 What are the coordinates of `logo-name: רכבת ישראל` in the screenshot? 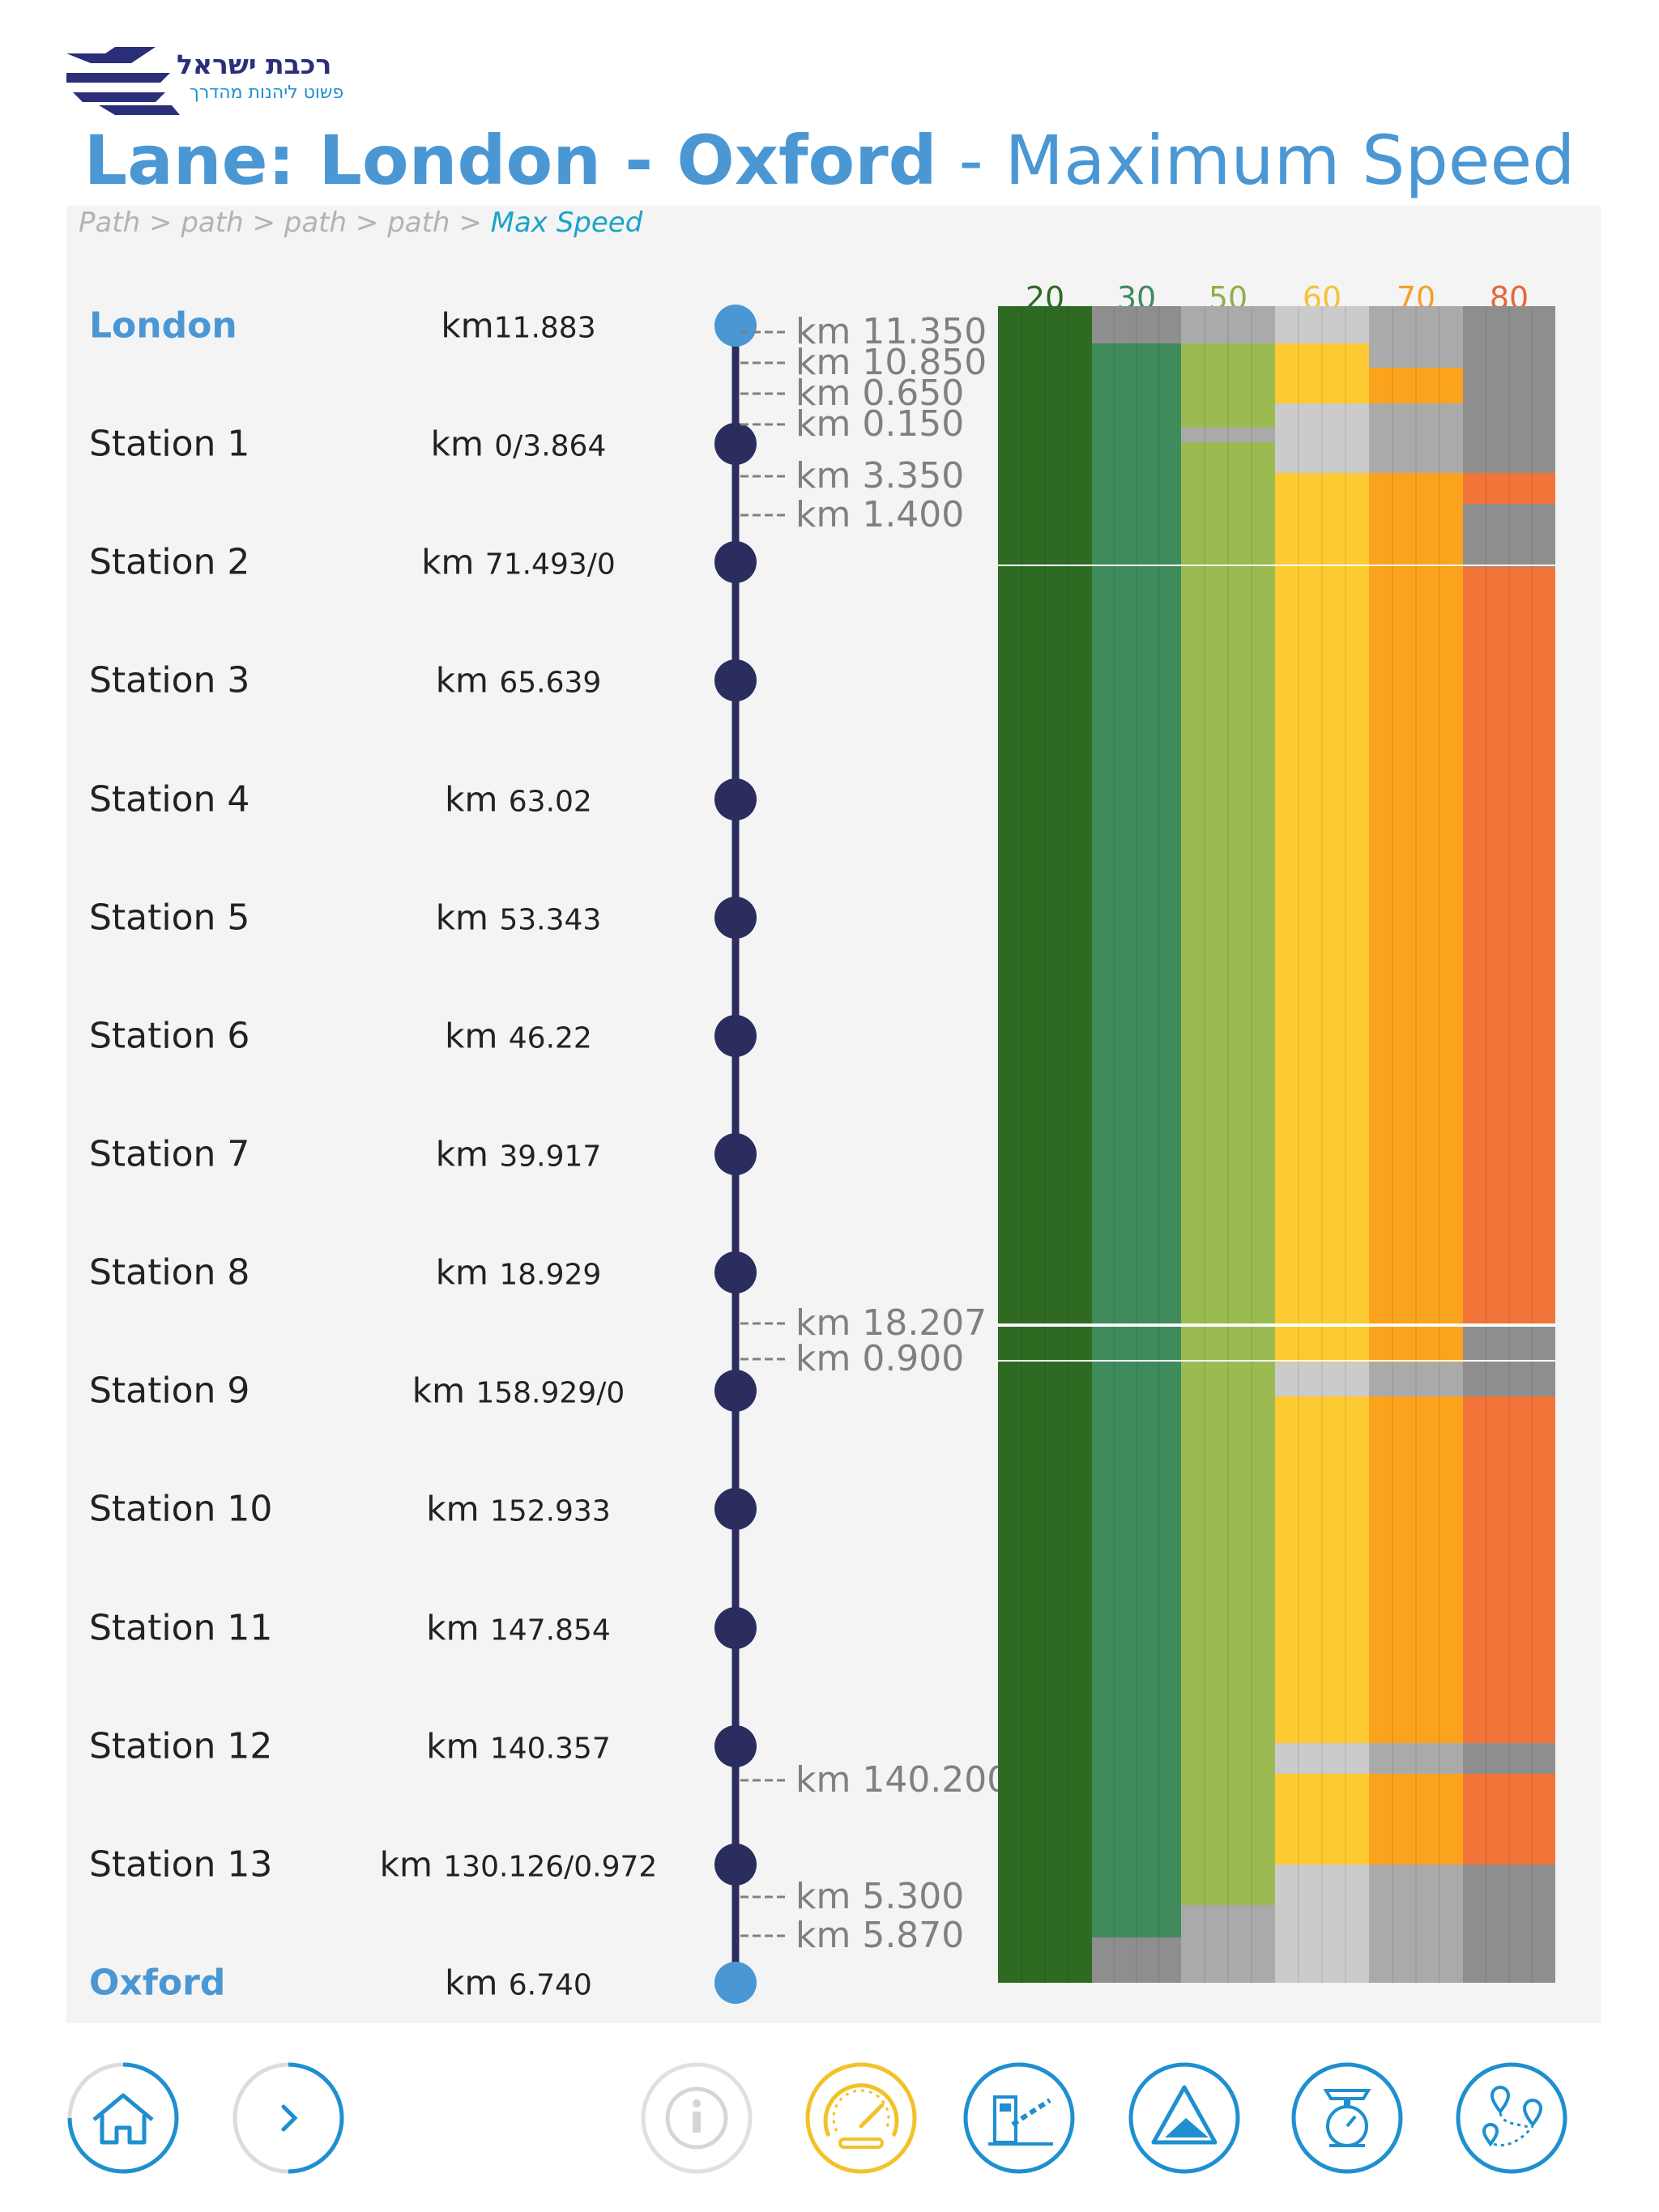 It's located at (254, 64).